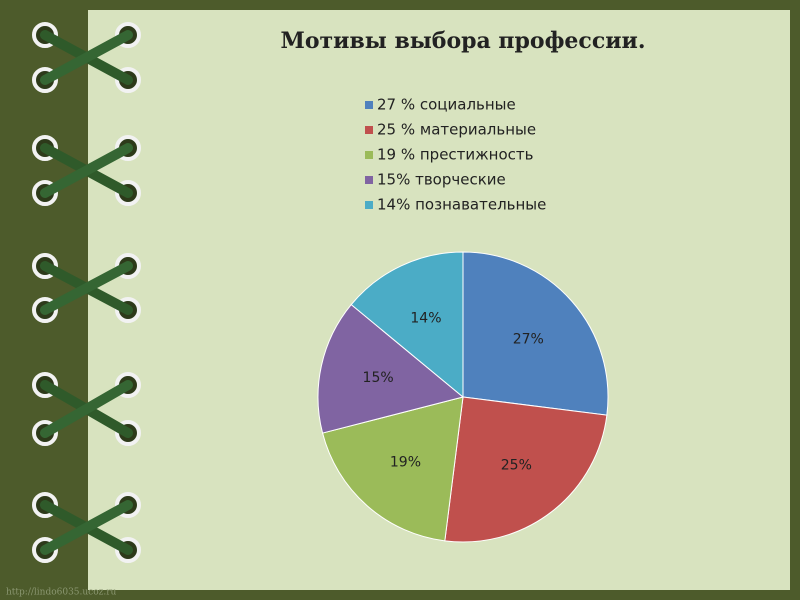 The width and height of the screenshot is (800, 600). I want to click on legend-label: 15% творческие, so click(441, 180).